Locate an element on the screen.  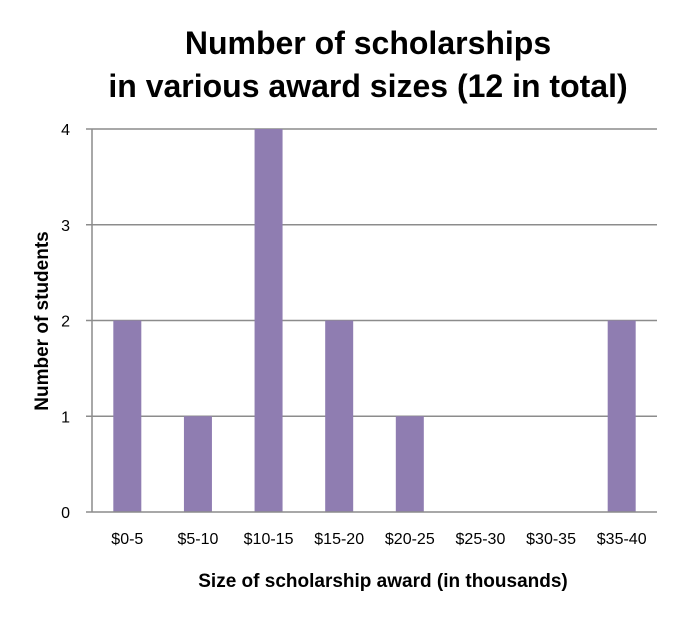
x-tick-label: $15-20 is located at coordinates (339, 539).